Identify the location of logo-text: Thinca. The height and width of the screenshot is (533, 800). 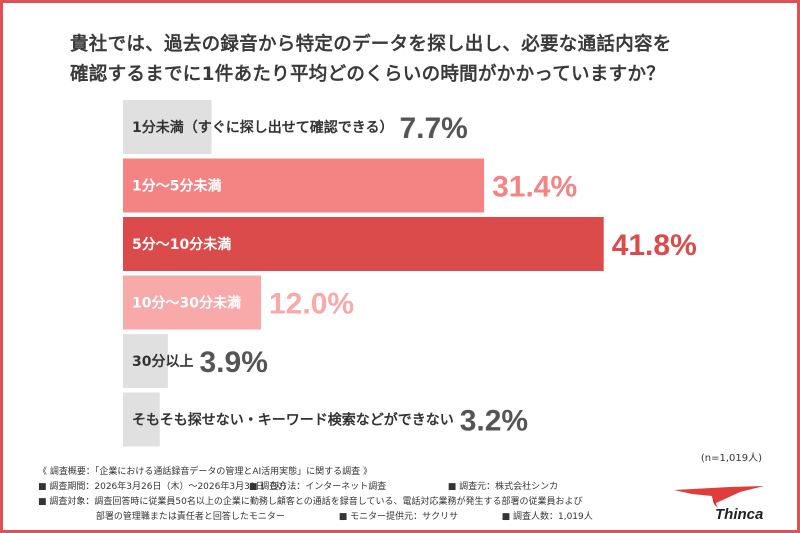
(739, 514).